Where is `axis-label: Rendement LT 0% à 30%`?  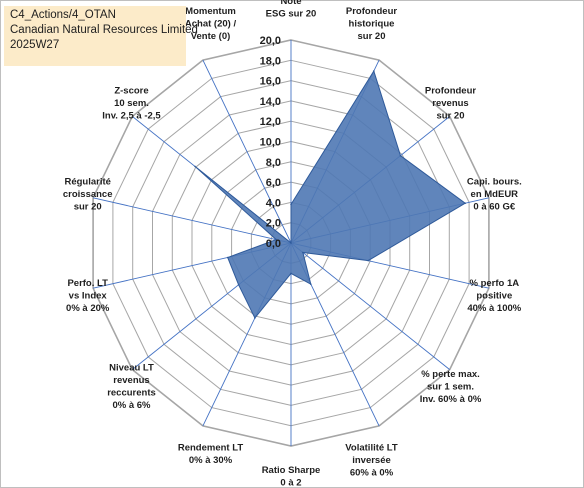 axis-label: Rendement LT 0% à 30% is located at coordinates (210, 455).